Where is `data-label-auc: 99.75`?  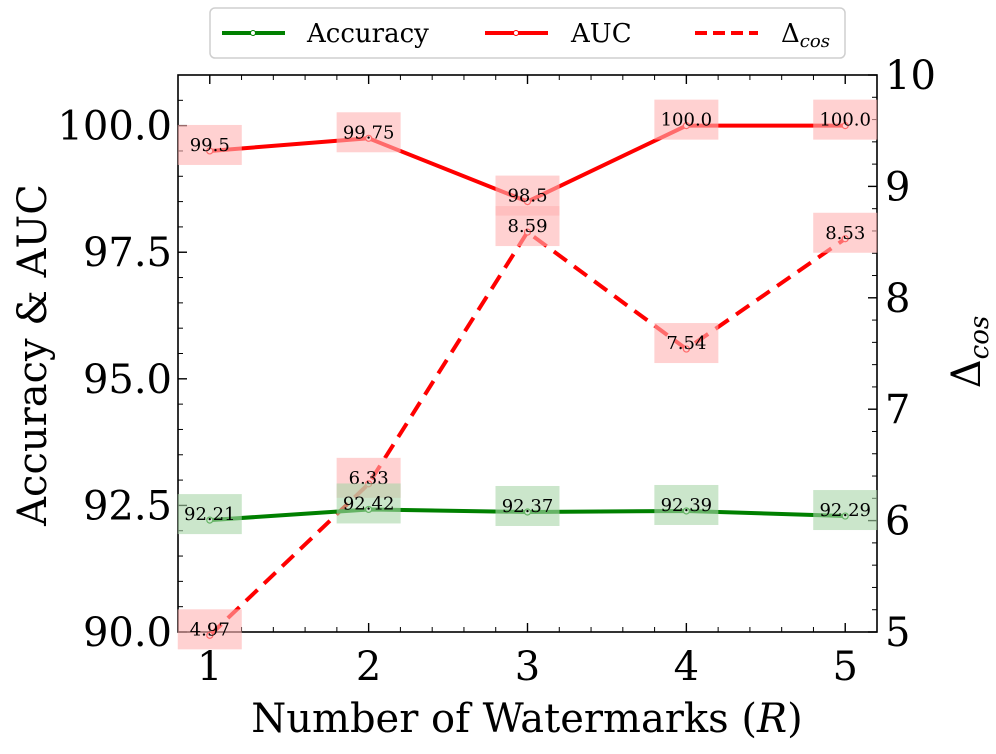 data-label-auc: 99.75 is located at coordinates (369, 132).